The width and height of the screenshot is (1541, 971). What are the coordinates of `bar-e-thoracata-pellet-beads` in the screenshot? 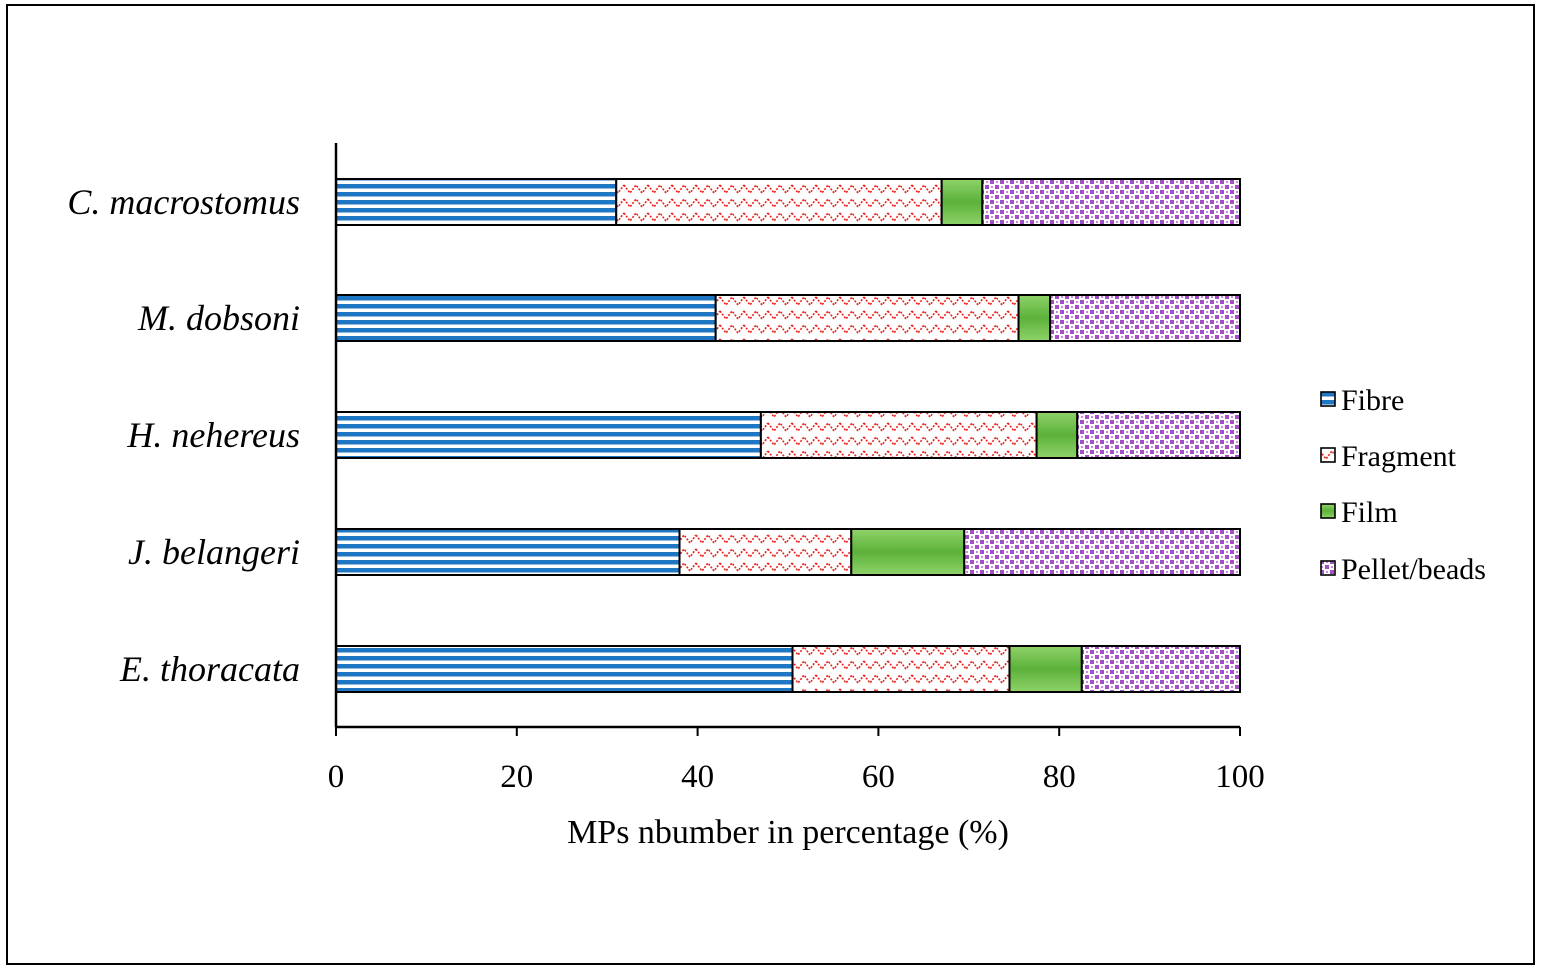 It's located at (1161, 669).